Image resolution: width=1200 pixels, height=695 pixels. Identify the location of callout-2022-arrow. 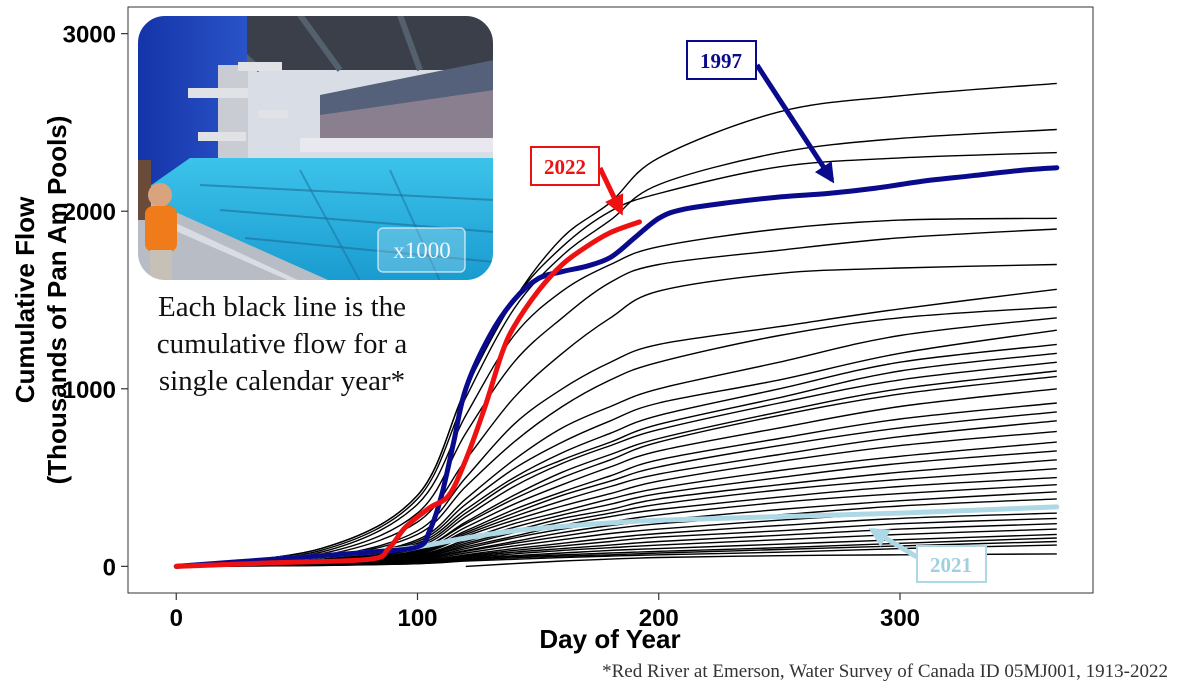
(610, 191).